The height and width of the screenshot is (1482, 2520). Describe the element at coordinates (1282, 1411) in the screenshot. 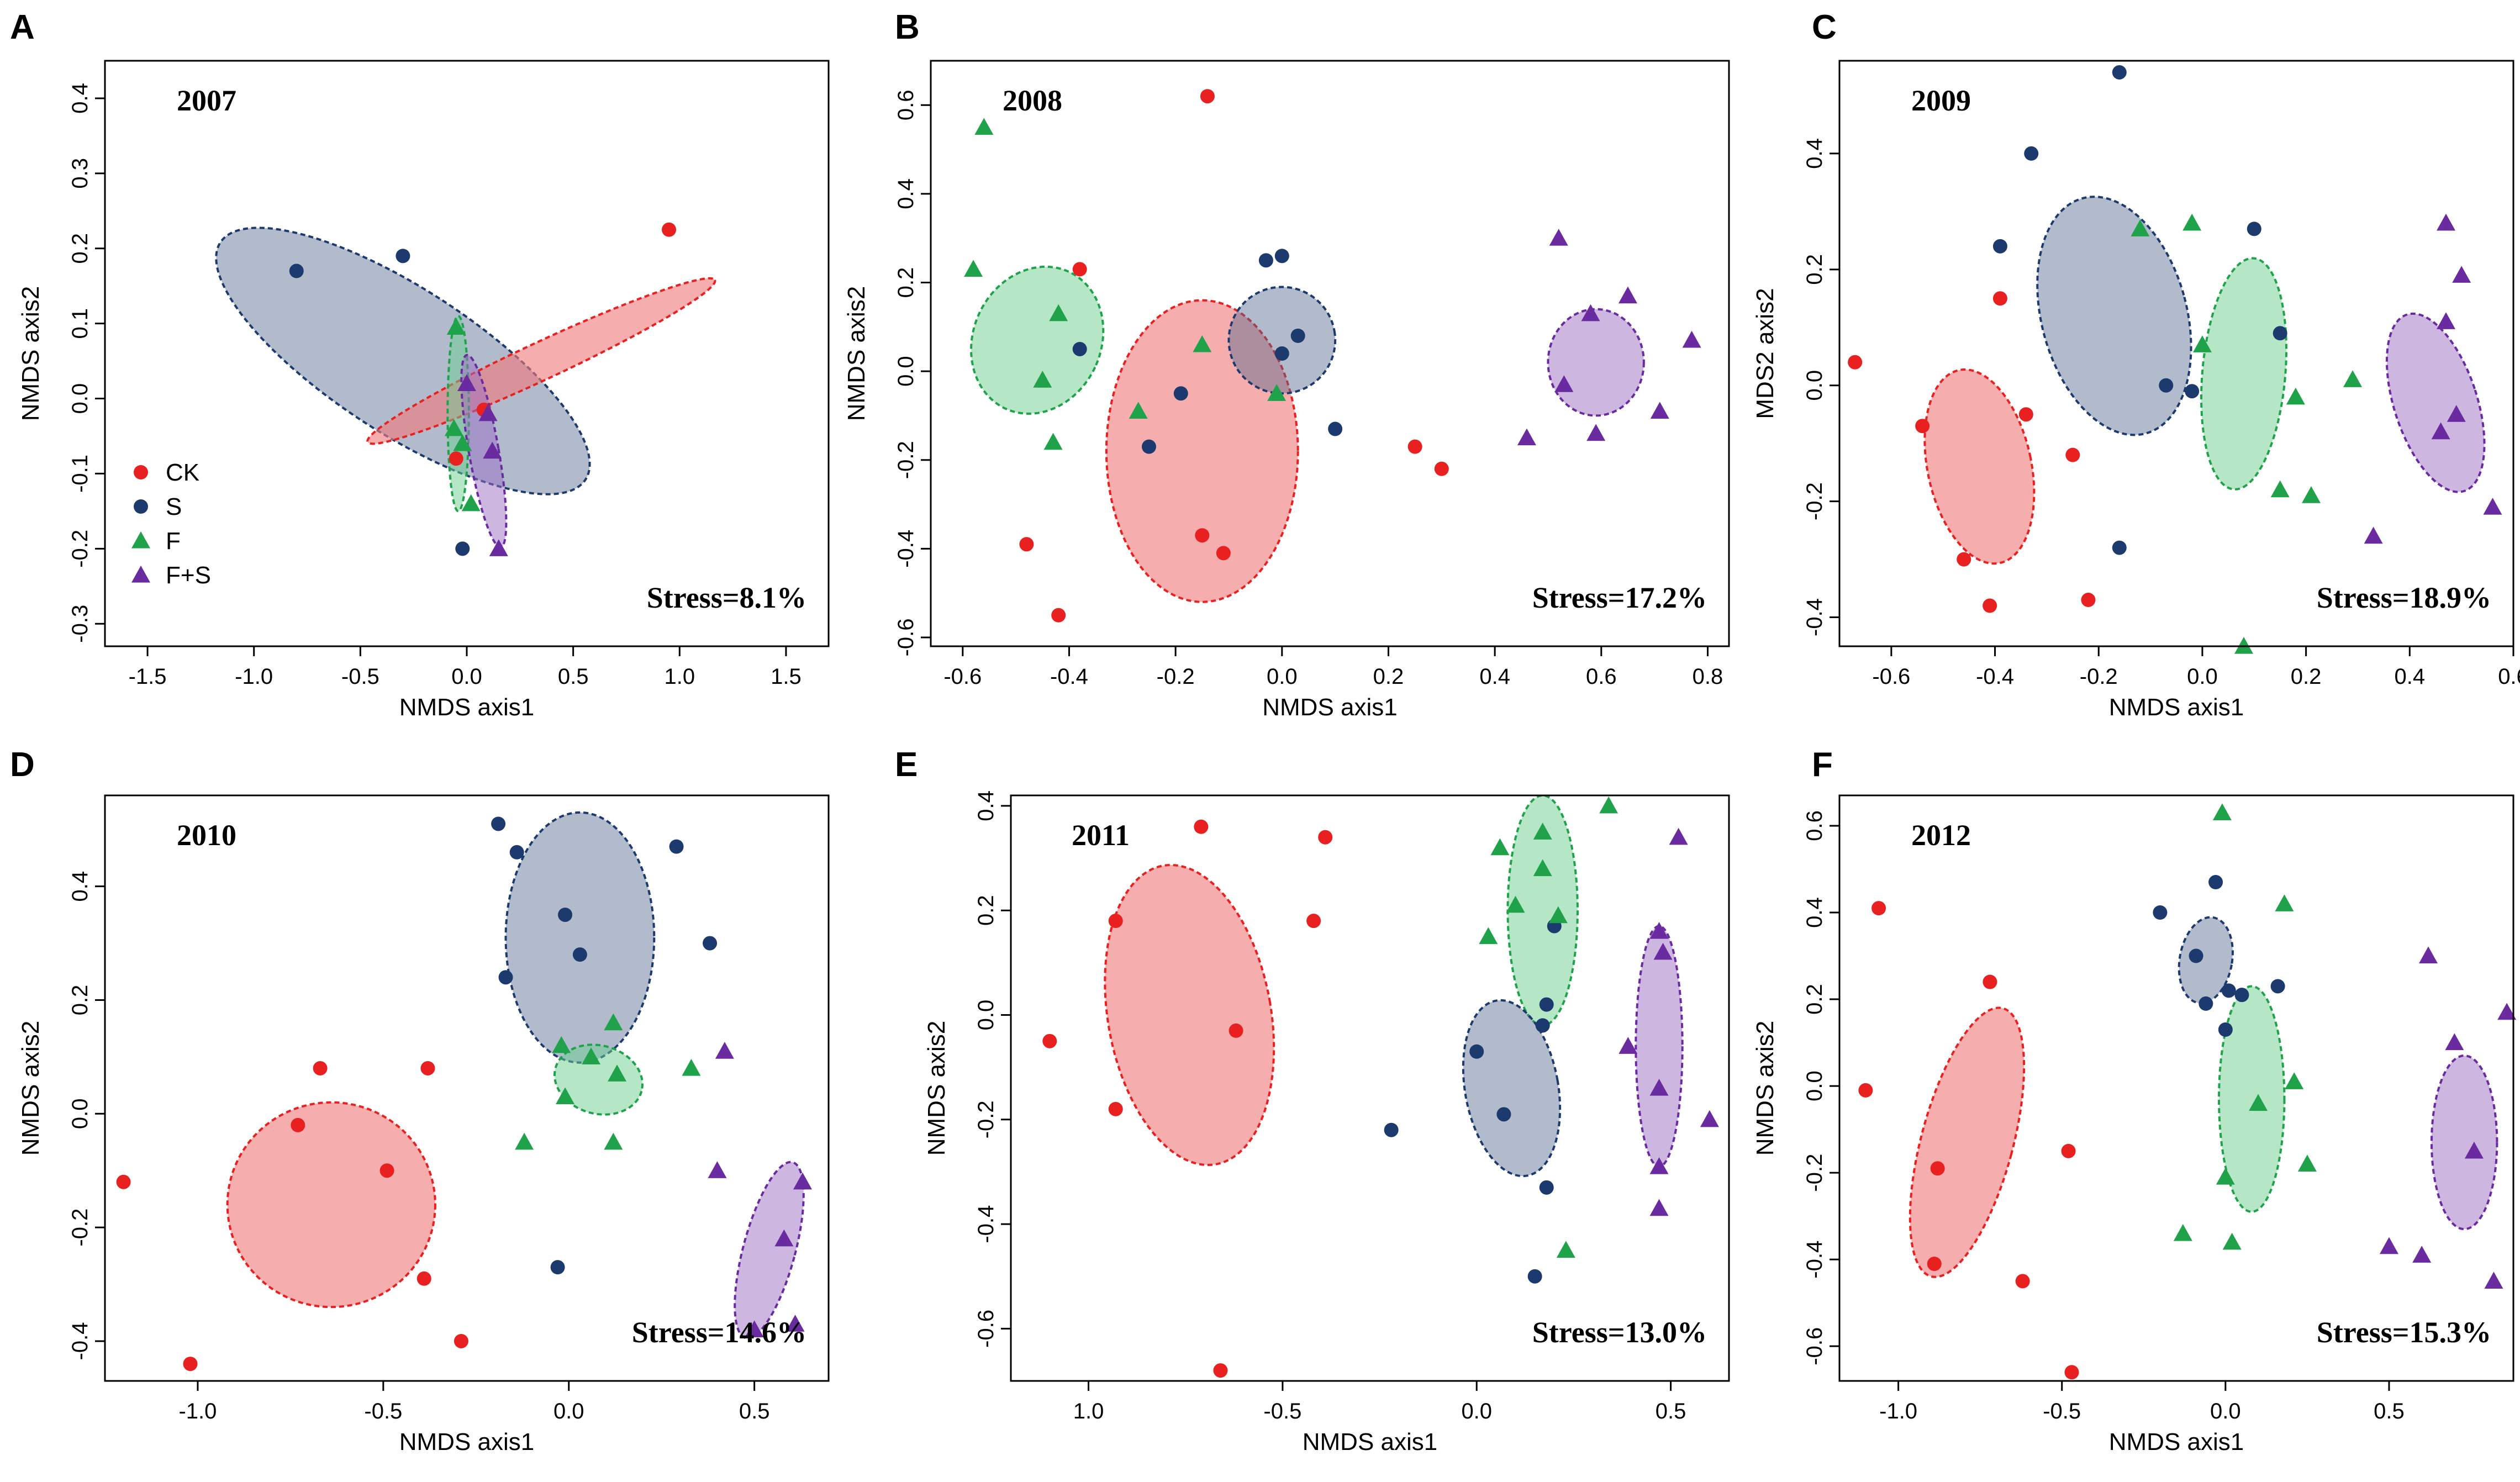

I see `x-tick-label: -0.5` at that location.